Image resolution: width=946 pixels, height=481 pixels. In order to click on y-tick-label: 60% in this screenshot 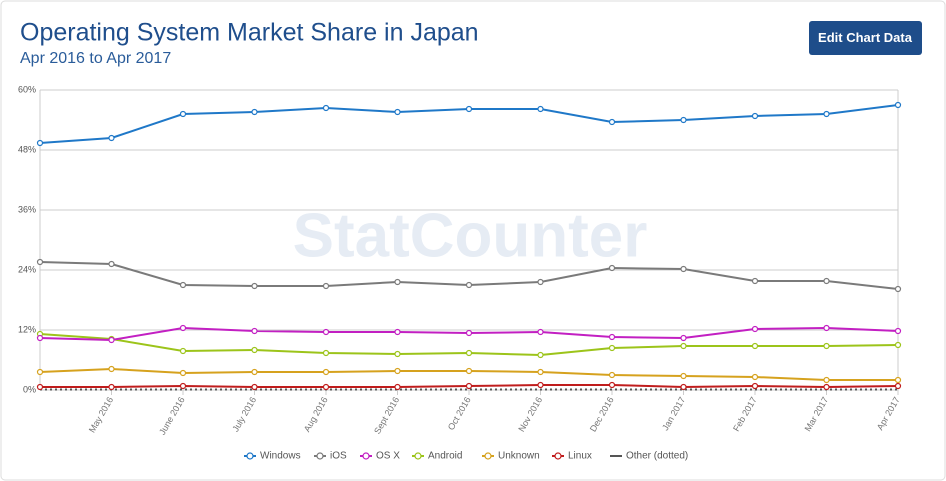, I will do `click(27, 89)`.